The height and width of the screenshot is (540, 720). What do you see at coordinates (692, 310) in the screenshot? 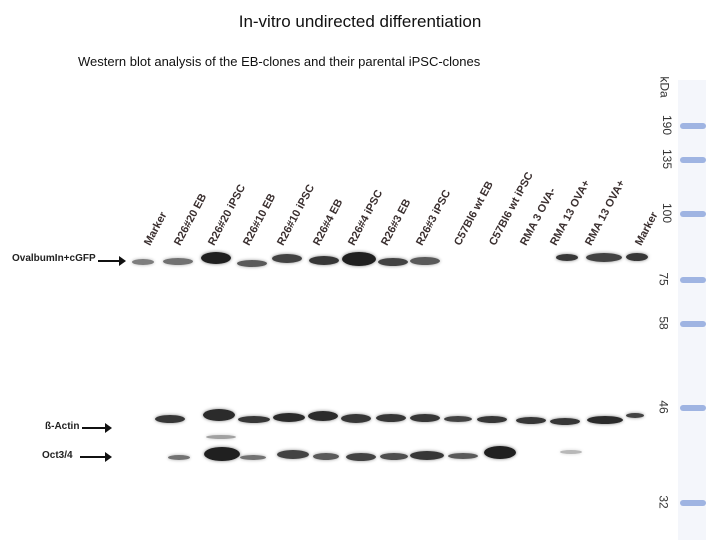
I see `protein-ladder` at bounding box center [692, 310].